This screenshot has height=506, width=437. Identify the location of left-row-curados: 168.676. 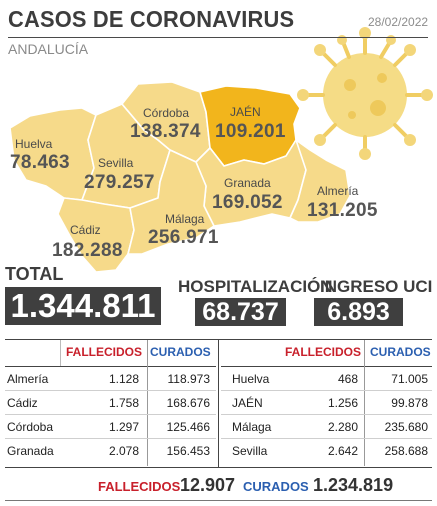
(188, 403).